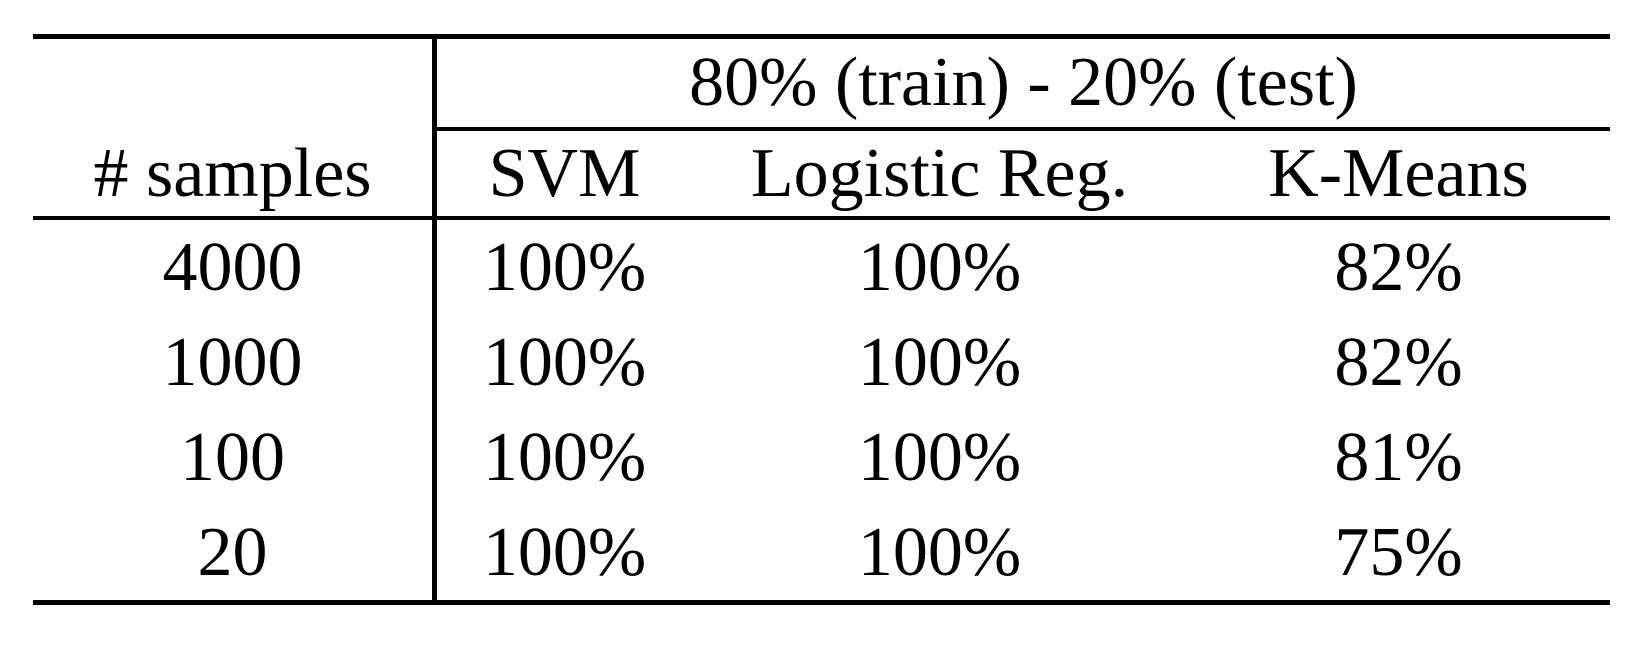 The width and height of the screenshot is (1642, 645). I want to click on samples-value: 4000, so click(235, 267).